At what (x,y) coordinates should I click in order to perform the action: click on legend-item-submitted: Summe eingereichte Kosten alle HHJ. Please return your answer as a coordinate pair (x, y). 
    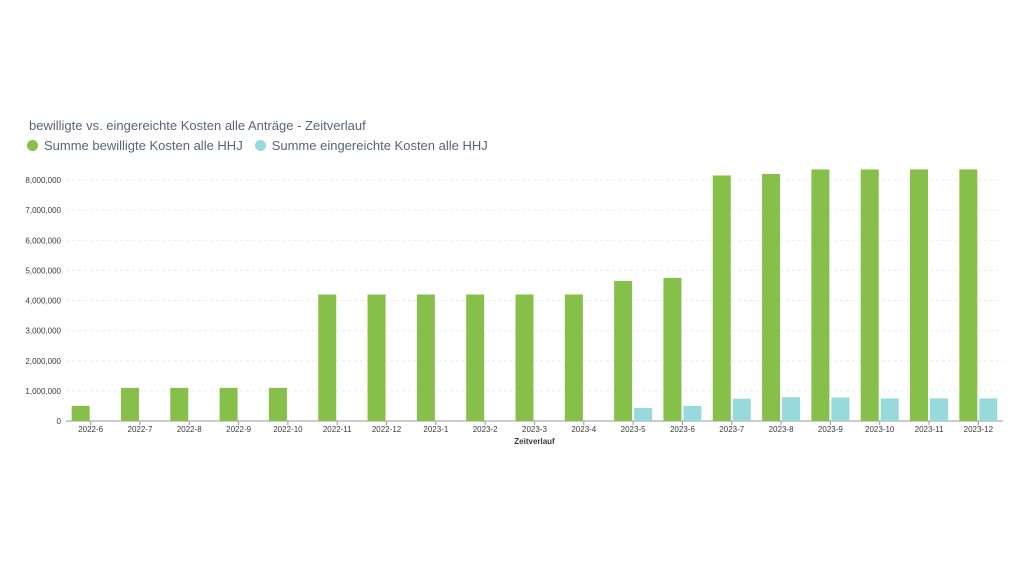
    Looking at the image, I should click on (371, 145).